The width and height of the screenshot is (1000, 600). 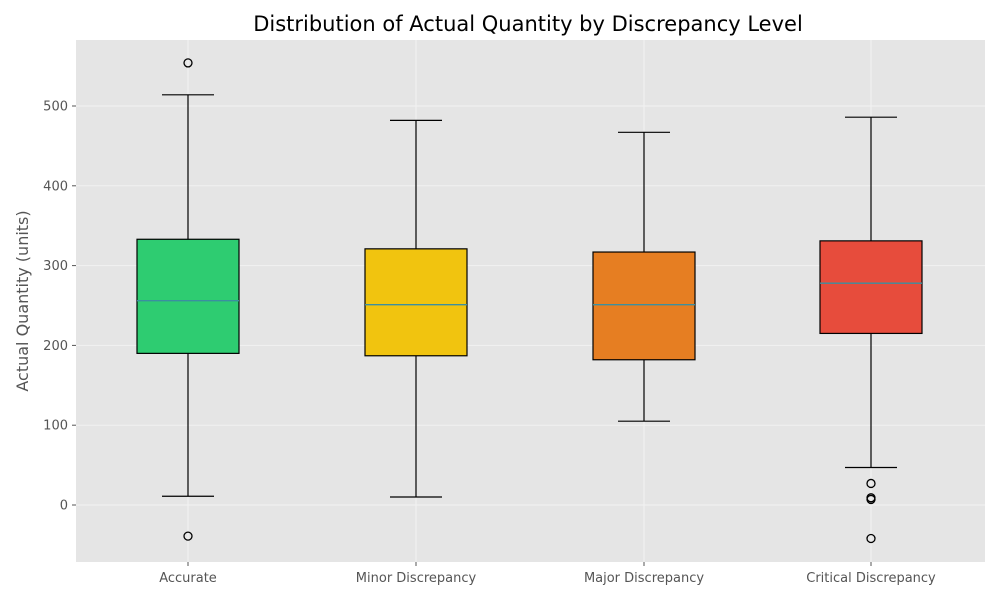 I want to click on y-tick-label: 100, so click(x=55, y=426).